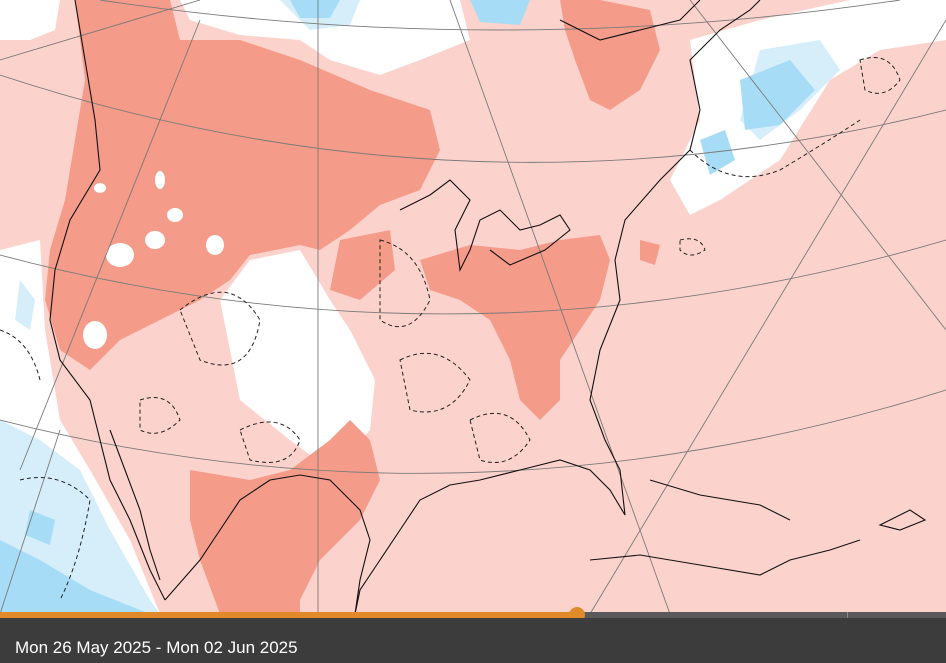 Image resolution: width=946 pixels, height=663 pixels. What do you see at coordinates (847, 615) in the screenshot?
I see `timeline-end-tick` at bounding box center [847, 615].